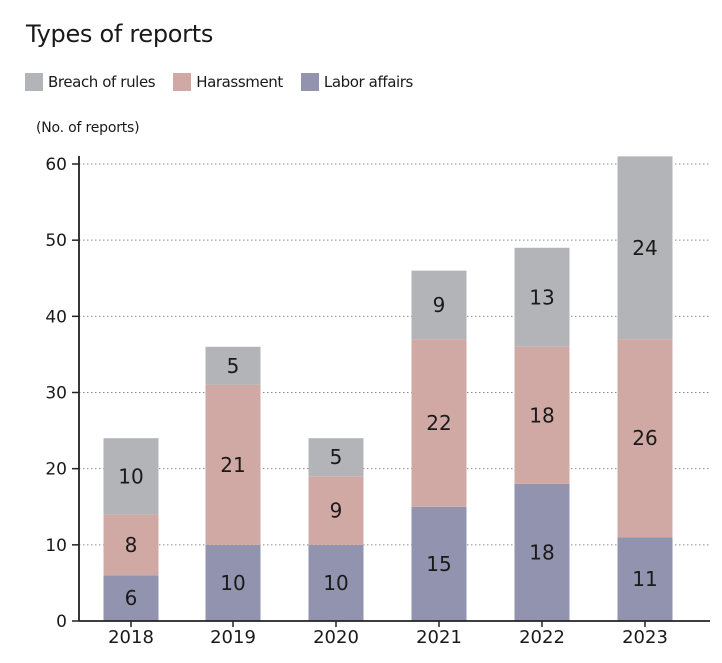  What do you see at coordinates (645, 637) in the screenshot?
I see `x-tick-label-2023: 2023` at bounding box center [645, 637].